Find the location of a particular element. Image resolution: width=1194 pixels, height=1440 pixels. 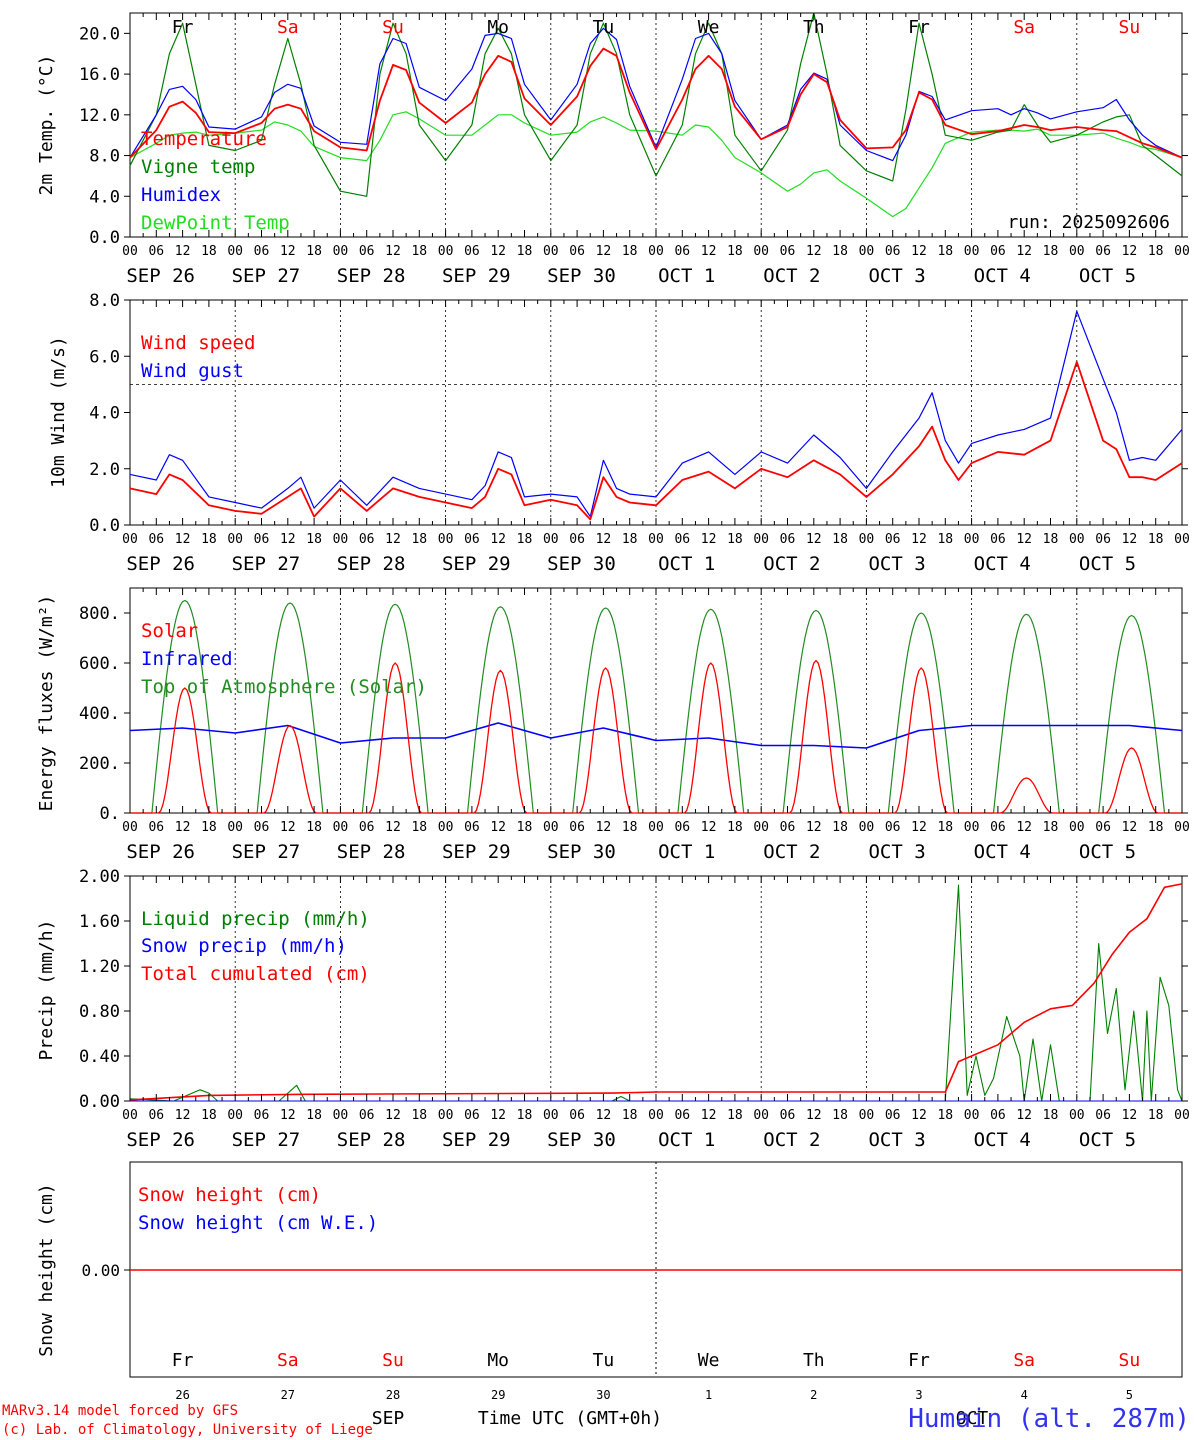

legend-total-cumulated: Total cumulated (cm) is located at coordinates (255, 974).